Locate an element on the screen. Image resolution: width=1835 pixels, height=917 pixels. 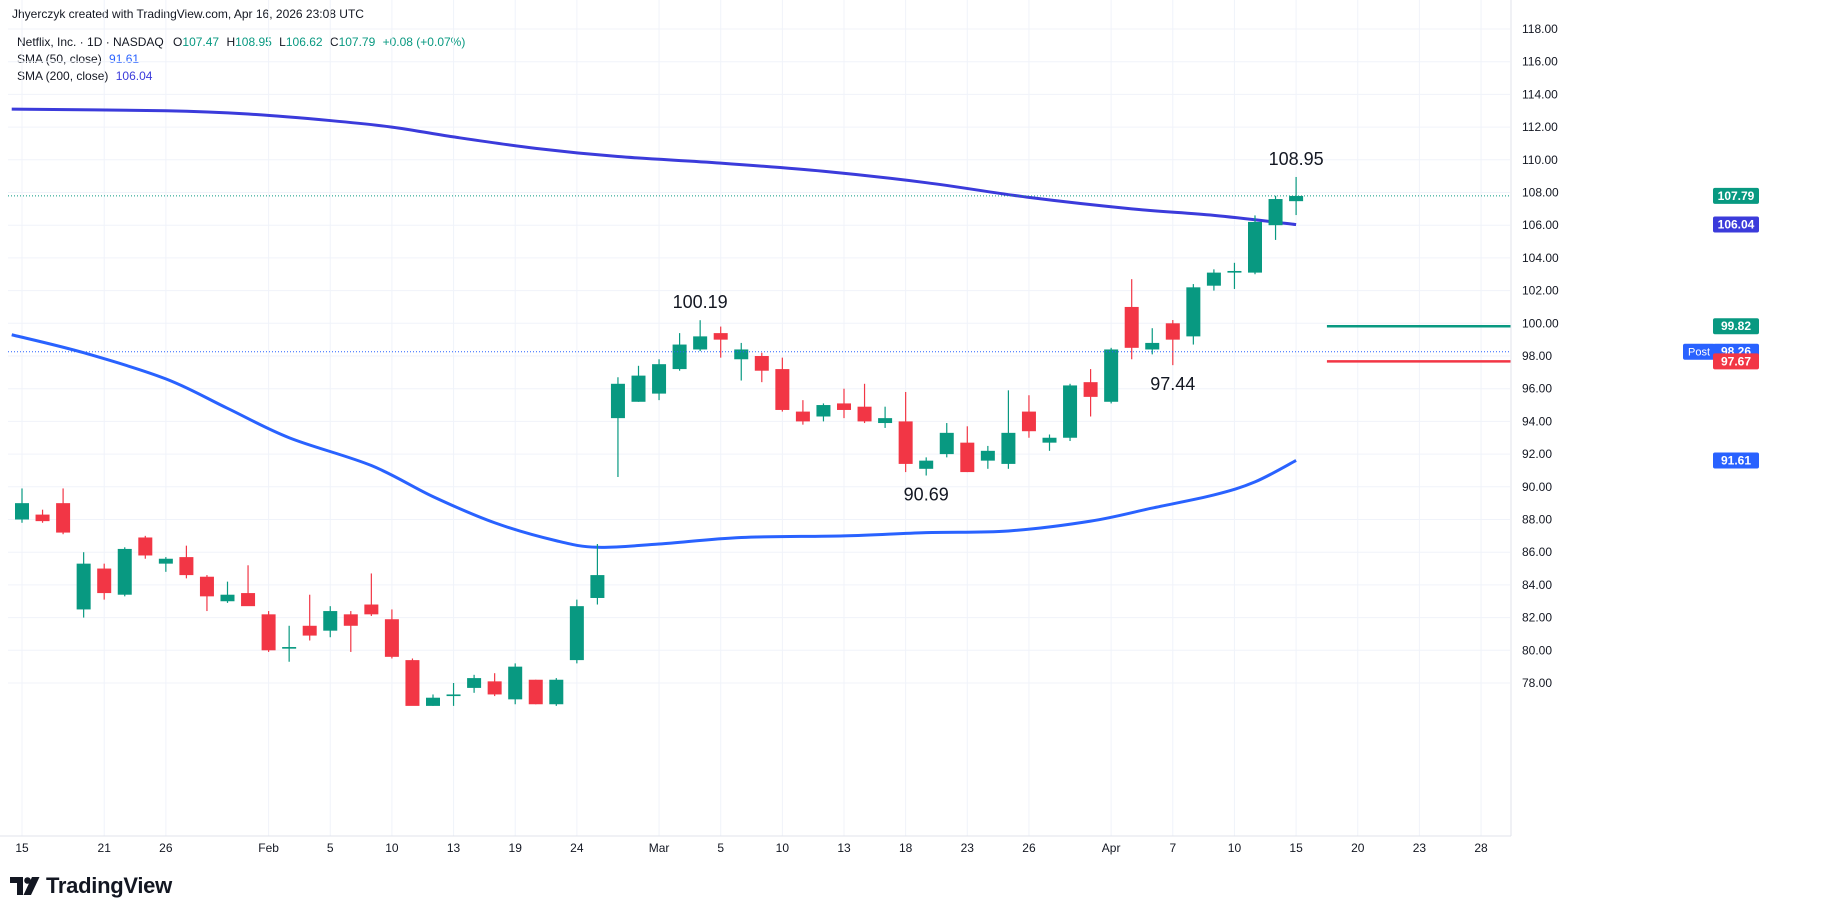
price-annotation: 100.19 is located at coordinates (700, 302).